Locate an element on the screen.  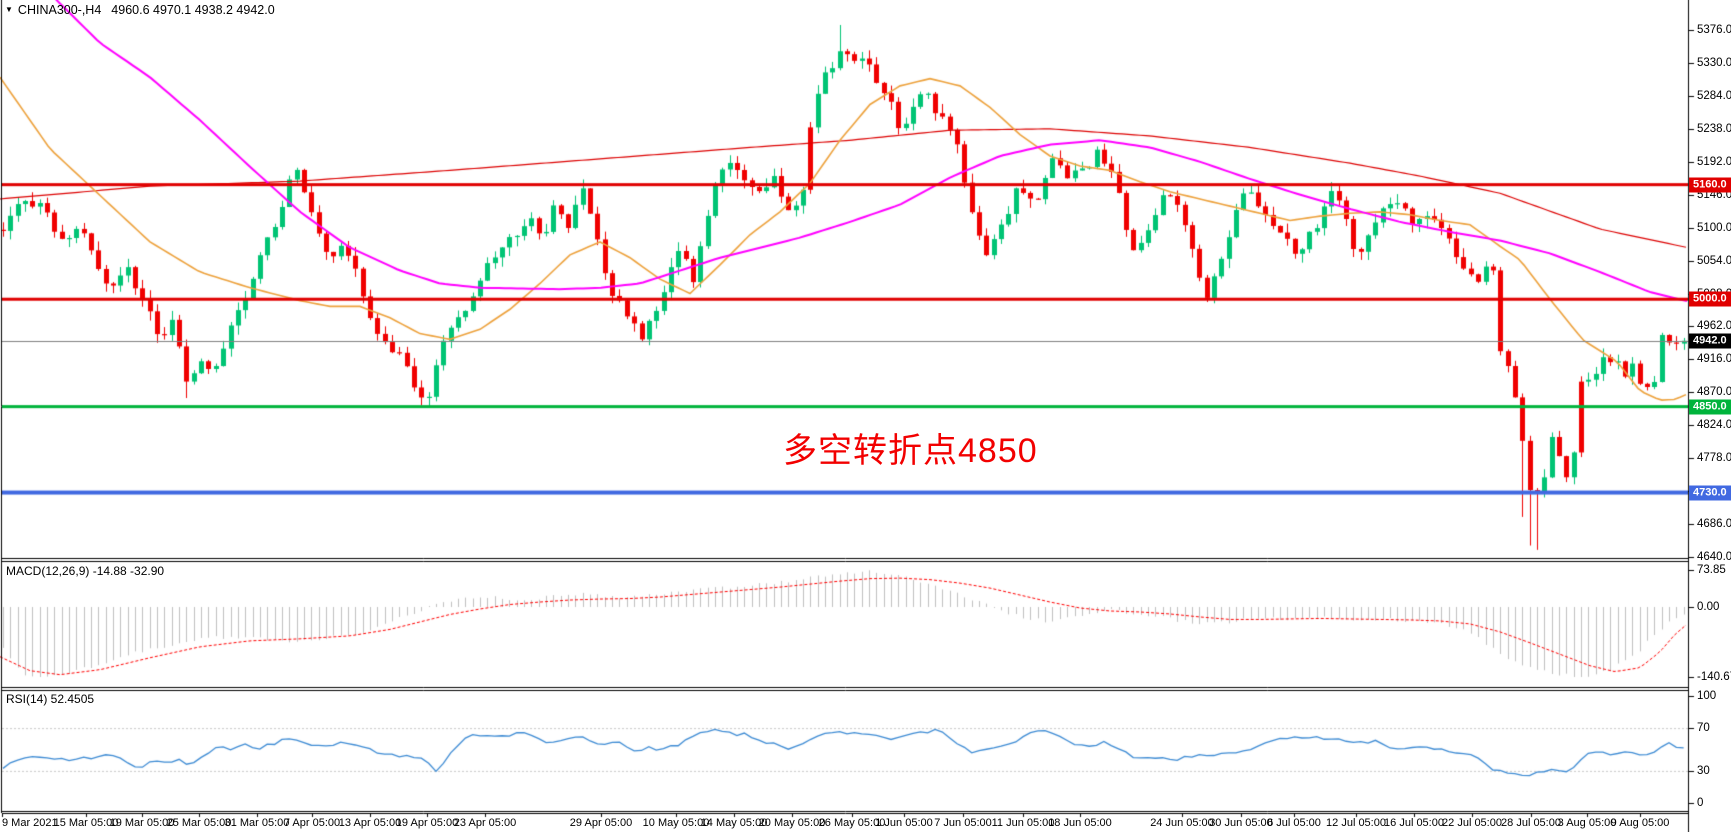
symbol-dropdown-icon: ▼ is located at coordinates (9, 9).